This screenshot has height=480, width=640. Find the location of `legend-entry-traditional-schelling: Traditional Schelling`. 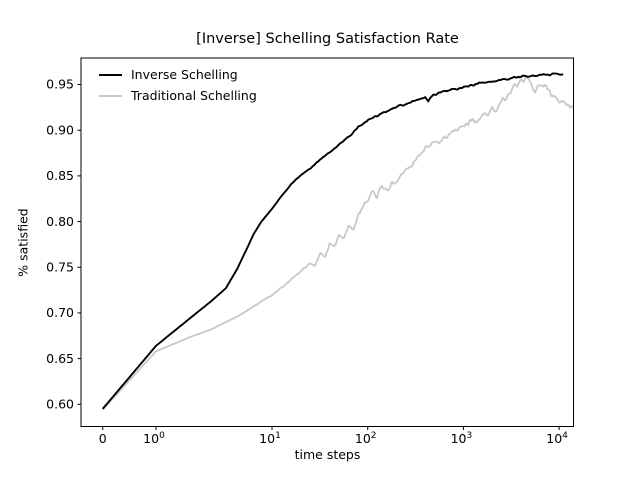

legend-entry-traditional-schelling: Traditional Schelling is located at coordinates (178, 95).